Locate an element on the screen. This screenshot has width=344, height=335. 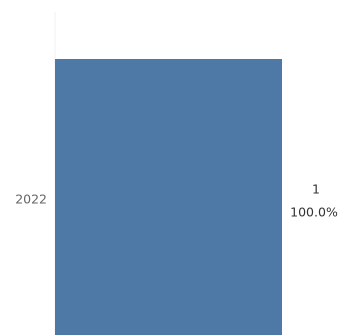
percent-label: 100.0% is located at coordinates (314, 212).